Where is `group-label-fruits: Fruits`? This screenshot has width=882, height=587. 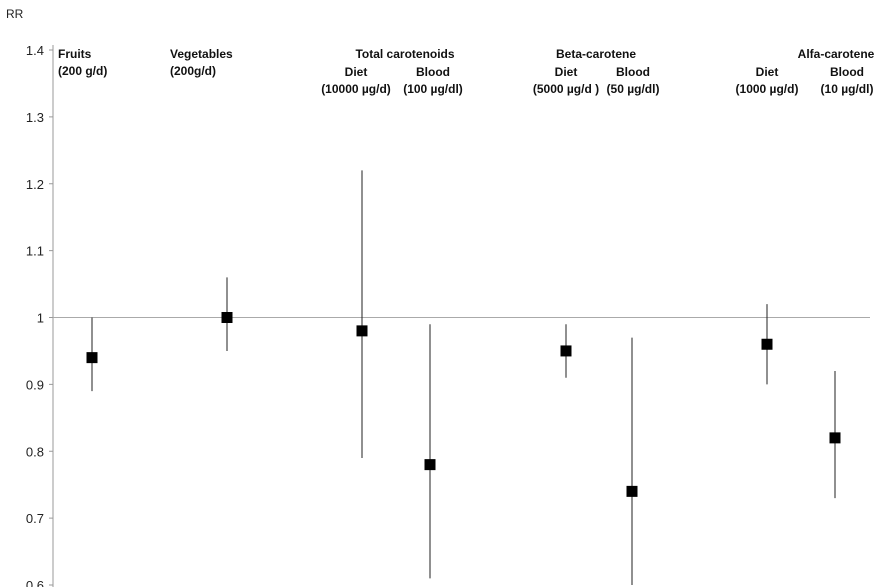 group-label-fruits: Fruits is located at coordinates (75, 54).